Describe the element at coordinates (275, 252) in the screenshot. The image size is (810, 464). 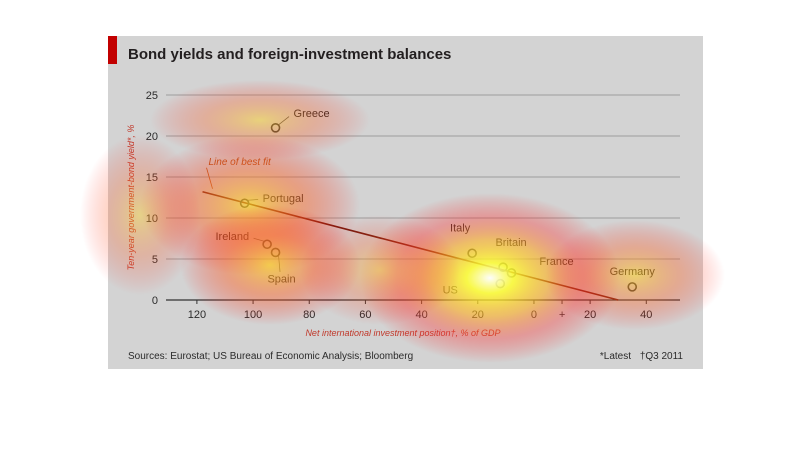
I see `point-spain` at that location.